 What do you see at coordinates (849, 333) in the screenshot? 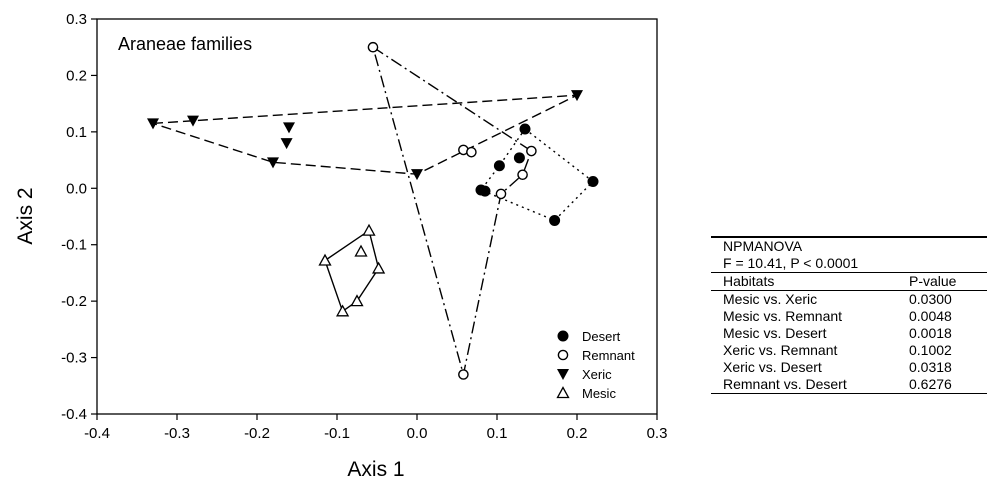
I see `table-row: Mesic vs. Desert 0.0018` at bounding box center [849, 333].